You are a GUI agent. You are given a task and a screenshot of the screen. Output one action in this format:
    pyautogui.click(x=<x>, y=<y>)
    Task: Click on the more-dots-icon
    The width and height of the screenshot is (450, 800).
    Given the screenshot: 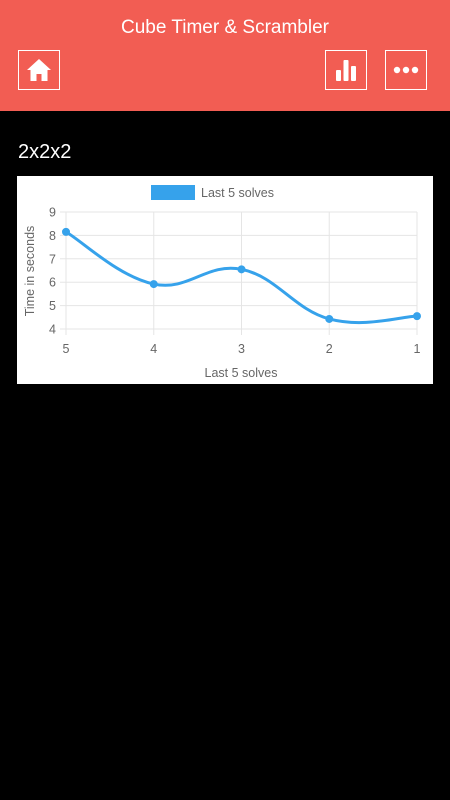 What is the action you would take?
    pyautogui.click(x=406, y=70)
    